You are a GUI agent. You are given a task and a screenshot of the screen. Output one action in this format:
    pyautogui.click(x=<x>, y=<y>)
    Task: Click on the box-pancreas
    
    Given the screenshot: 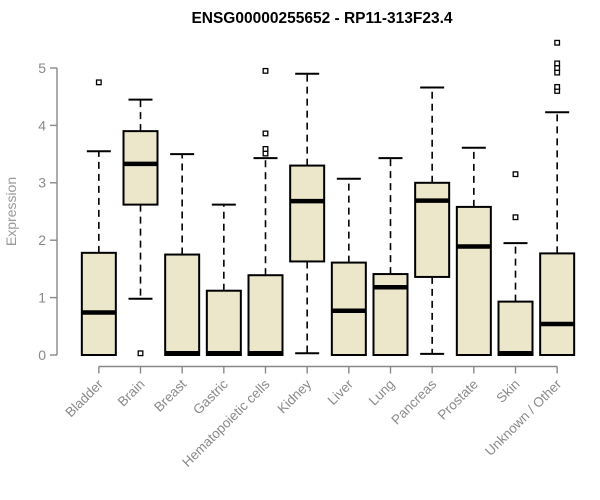 What is the action you would take?
    pyautogui.click(x=432, y=220)
    